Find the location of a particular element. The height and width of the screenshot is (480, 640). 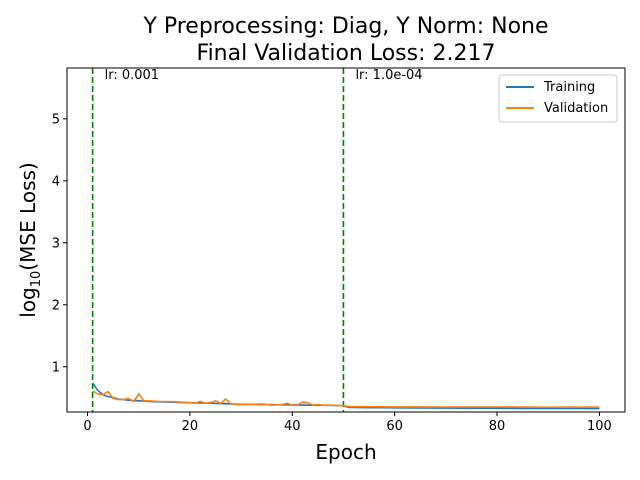

x-tick-label-1: 20 is located at coordinates (190, 426).